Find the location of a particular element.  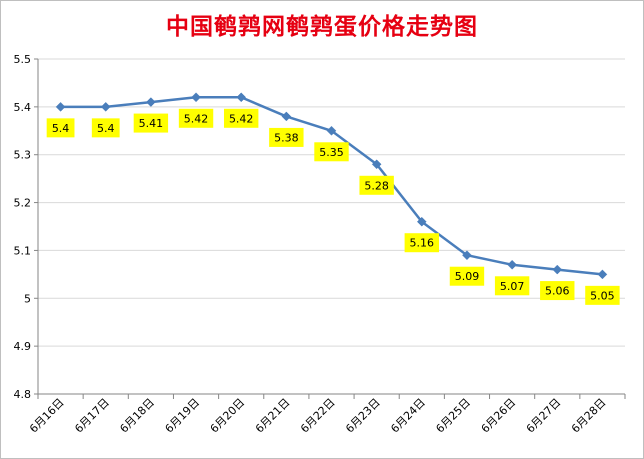

y-tick-label: 5.4 is located at coordinates (23, 107).